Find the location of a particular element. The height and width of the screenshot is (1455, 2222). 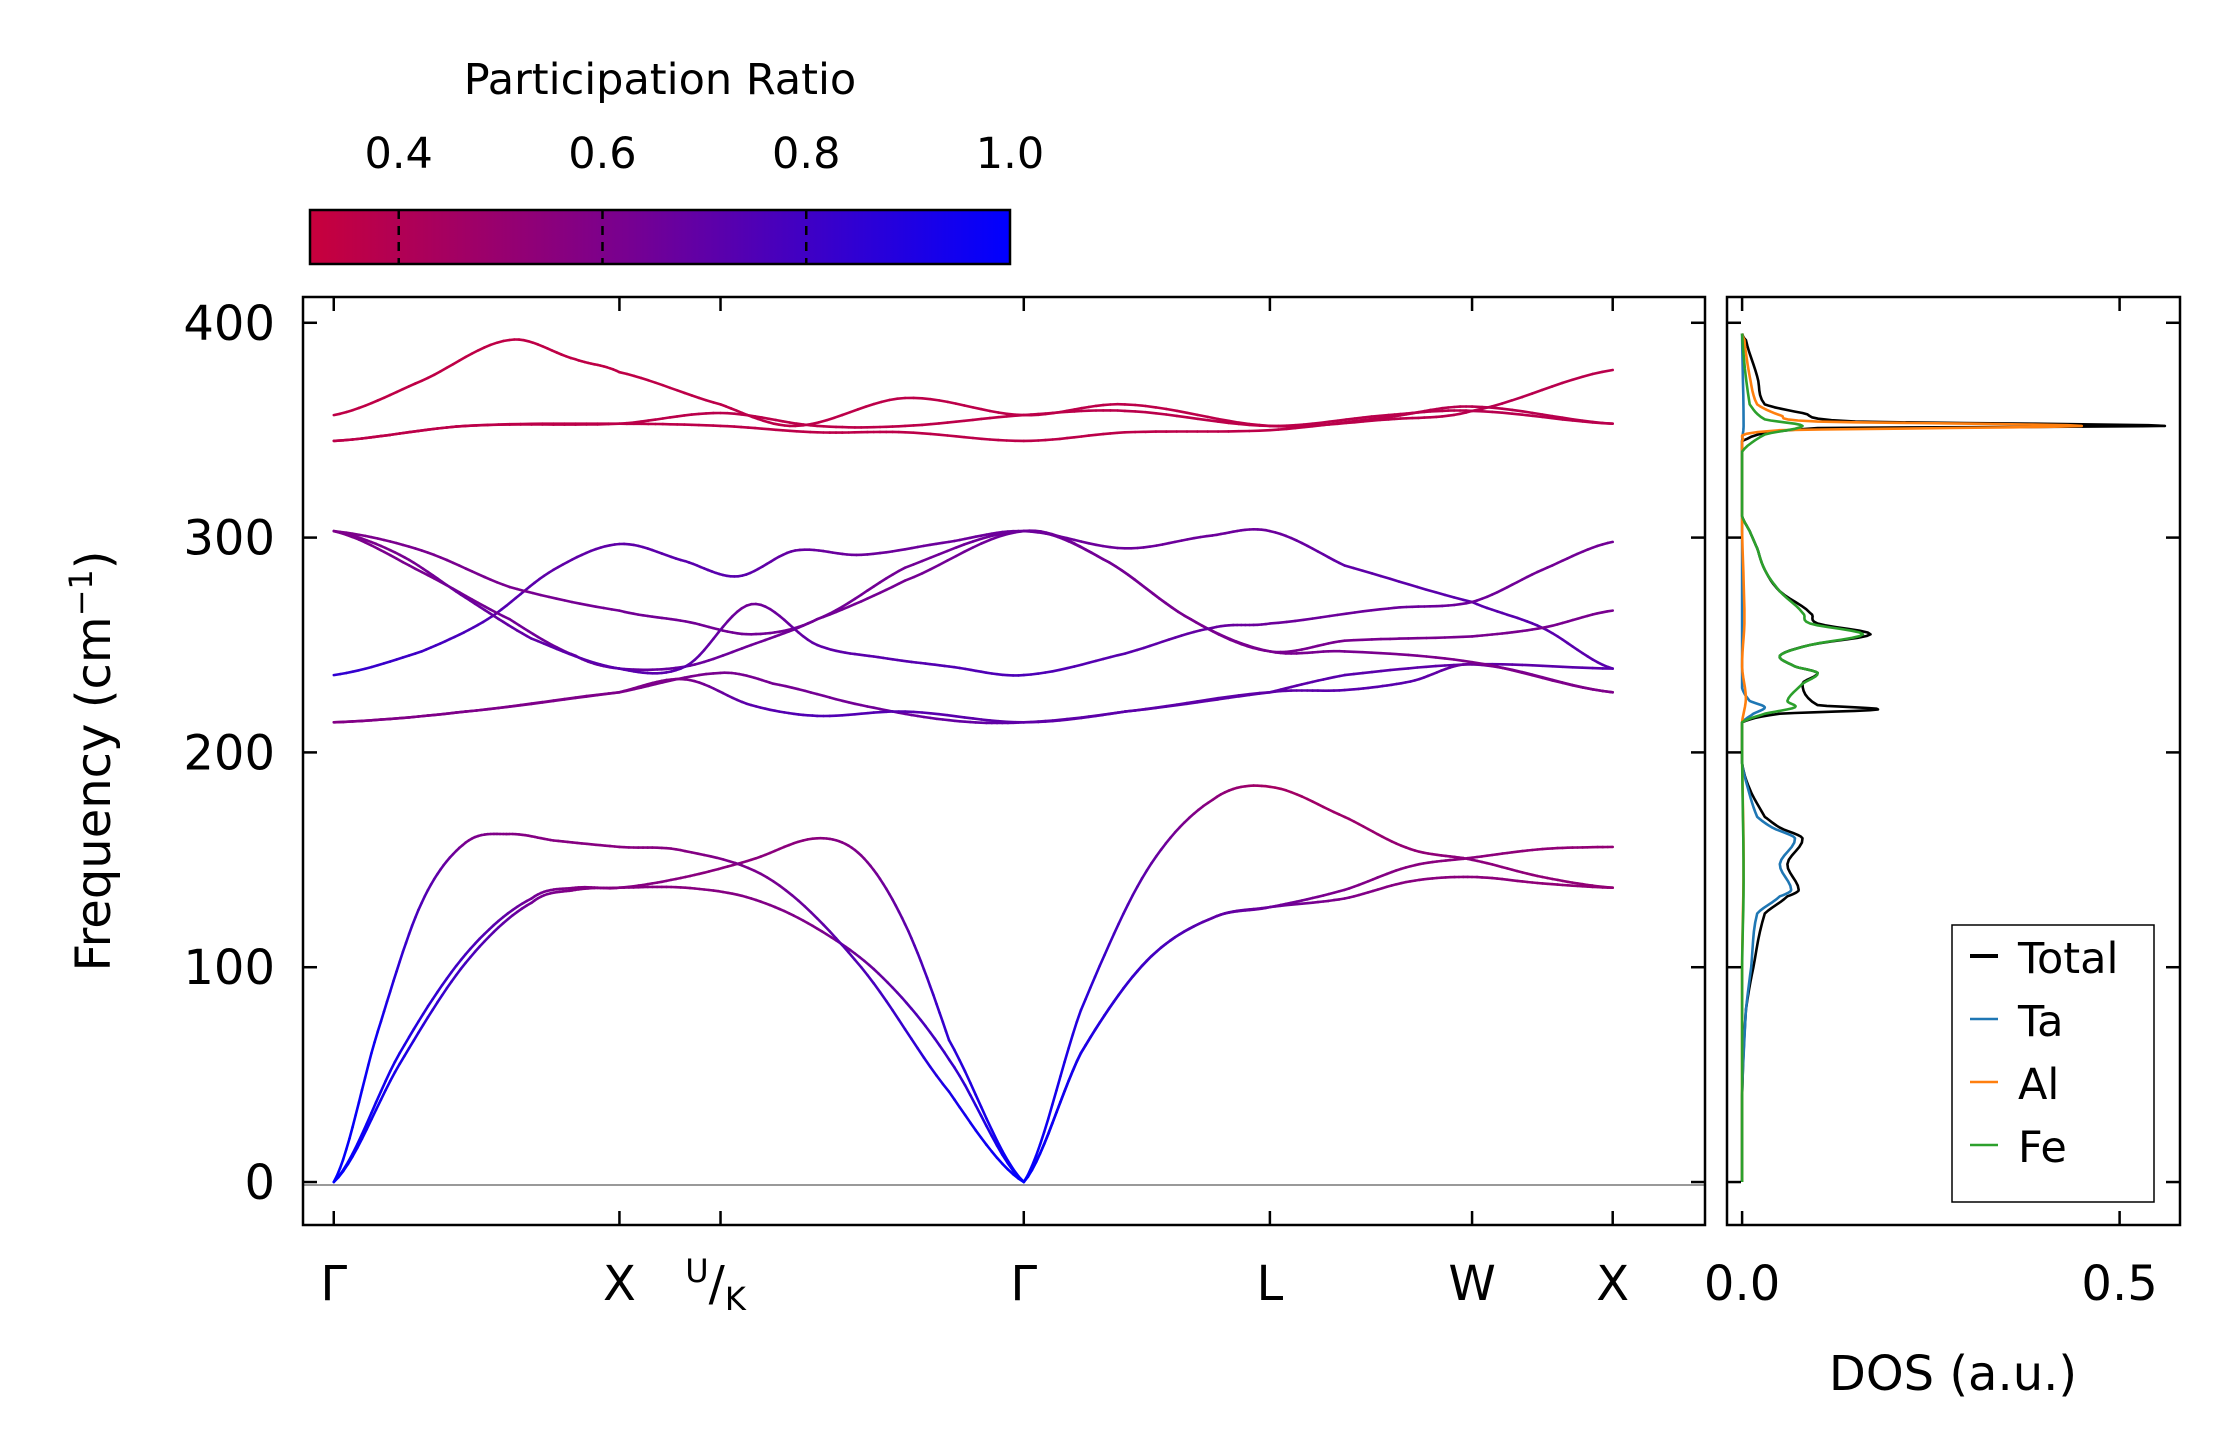

y-tick-label: 100 is located at coordinates (229, 968).